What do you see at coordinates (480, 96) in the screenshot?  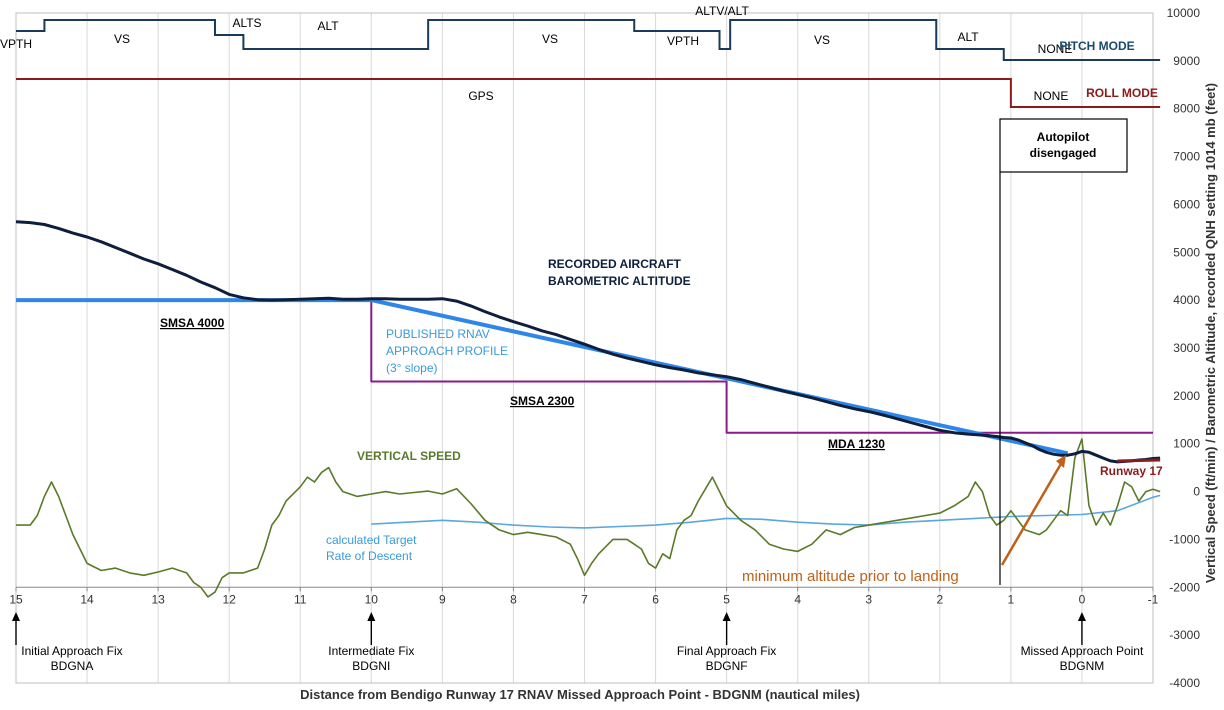 I see `roll-mode-segment-label: GPS` at bounding box center [480, 96].